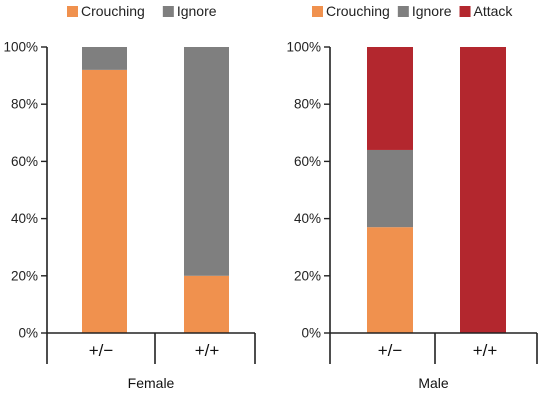 Image resolution: width=550 pixels, height=409 pixels. Describe the element at coordinates (494, 11) in the screenshot. I see `legend-label: Attack` at that location.